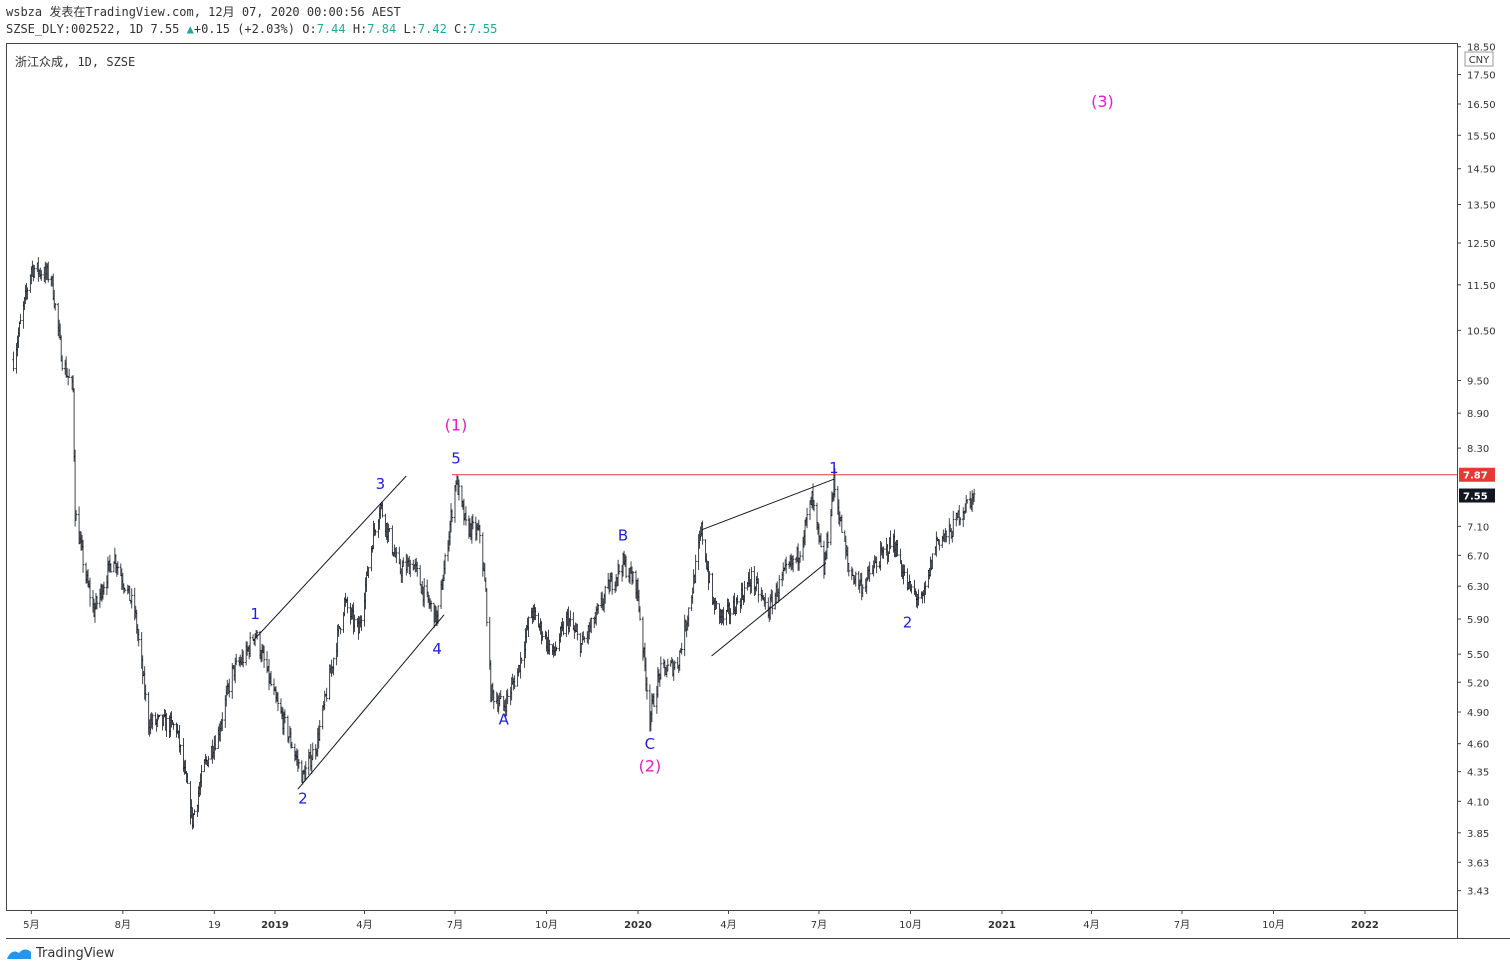 The width and height of the screenshot is (1510, 974). Describe the element at coordinates (1478, 620) in the screenshot. I see `price-tick-label: 5.90` at that location.